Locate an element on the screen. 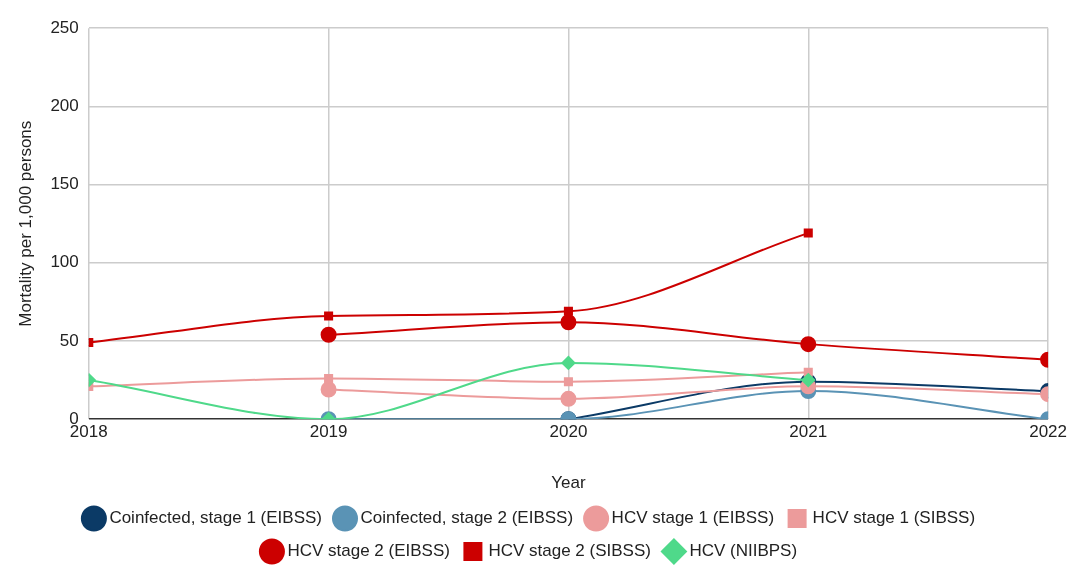  y-tick-label: 200 is located at coordinates (64, 106).